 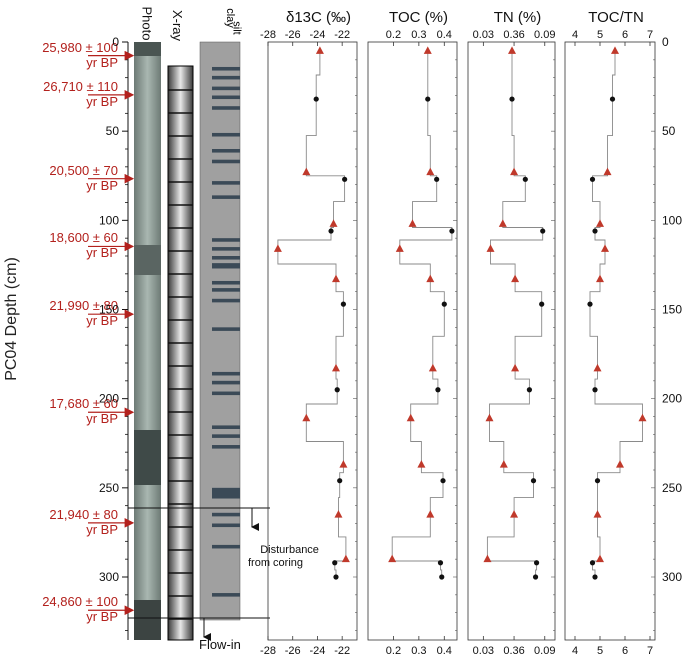 What do you see at coordinates (147, 49) in the screenshot?
I see `core-photo-top-dark` at bounding box center [147, 49].